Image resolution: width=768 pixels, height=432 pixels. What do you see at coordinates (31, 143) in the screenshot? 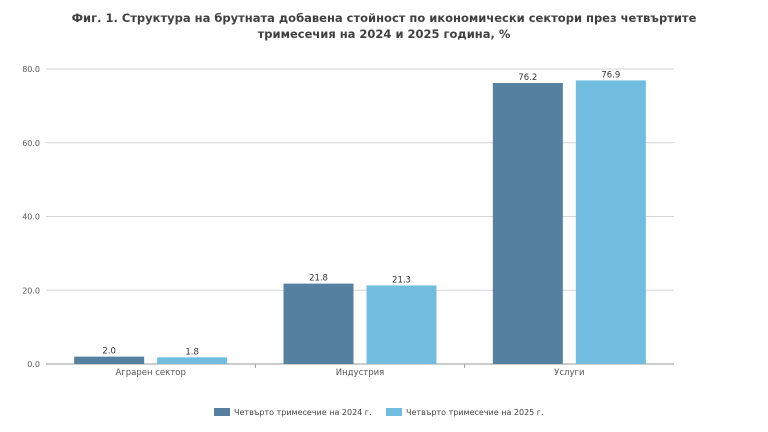
I see `y-tick-label: 60.0` at bounding box center [31, 143].